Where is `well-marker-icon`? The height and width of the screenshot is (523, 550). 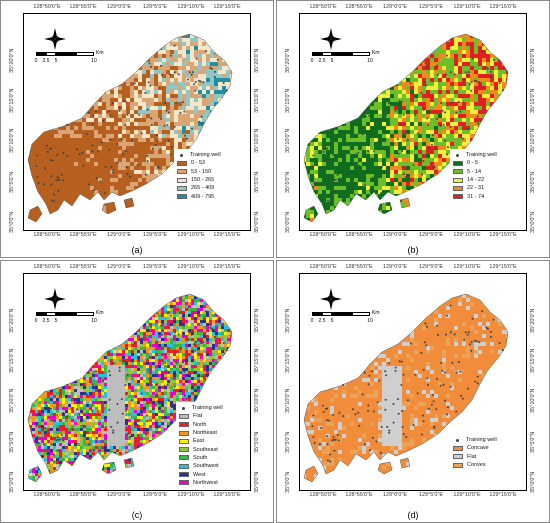 well-marker-icon is located at coordinates (181, 155).